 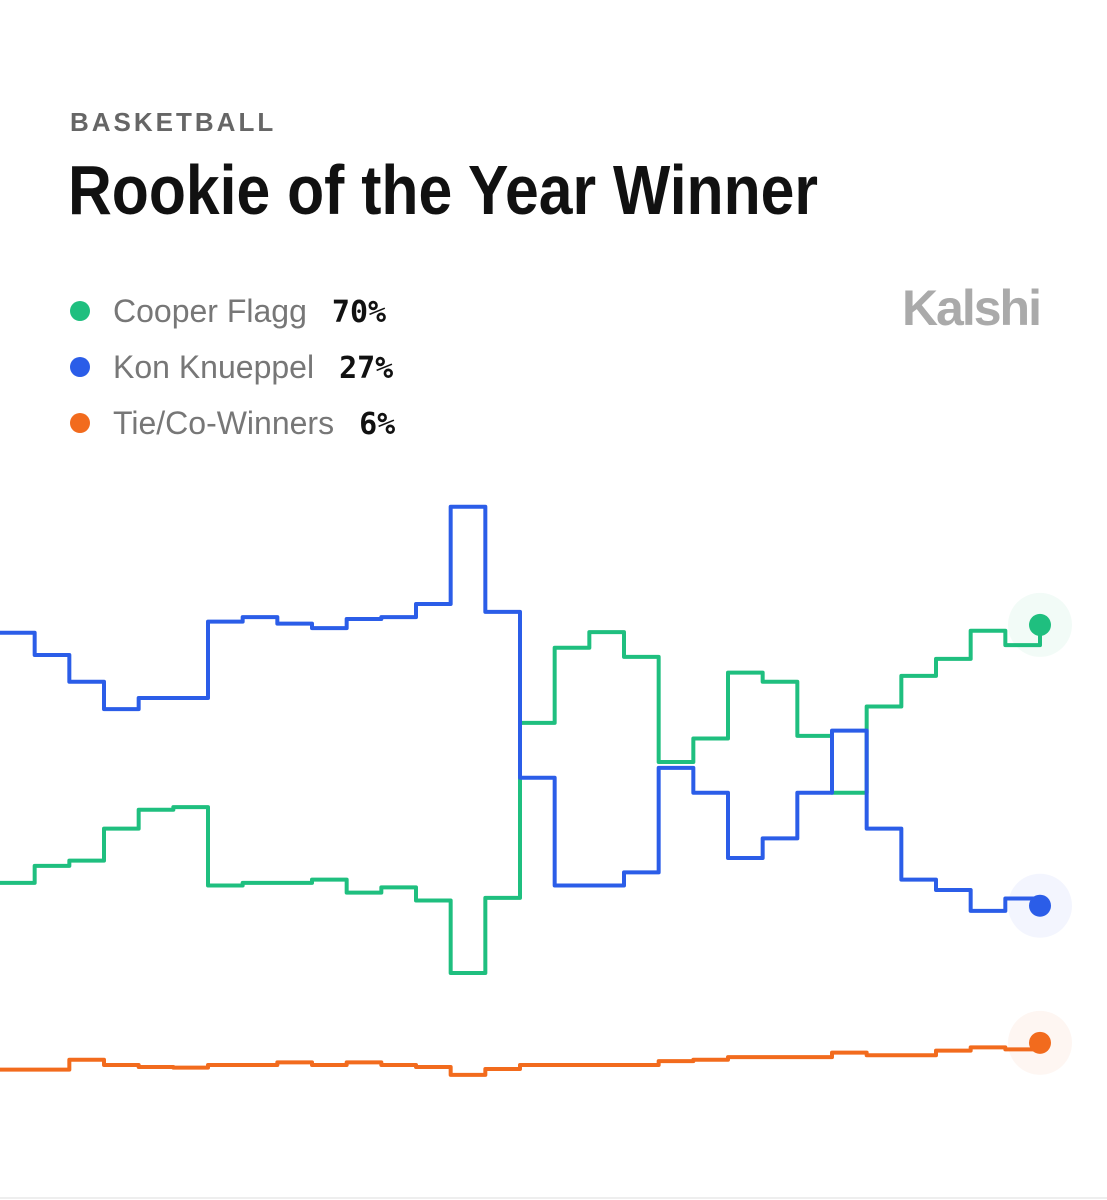 I want to click on legend-name: Cooper Flagg, so click(x=210, y=311).